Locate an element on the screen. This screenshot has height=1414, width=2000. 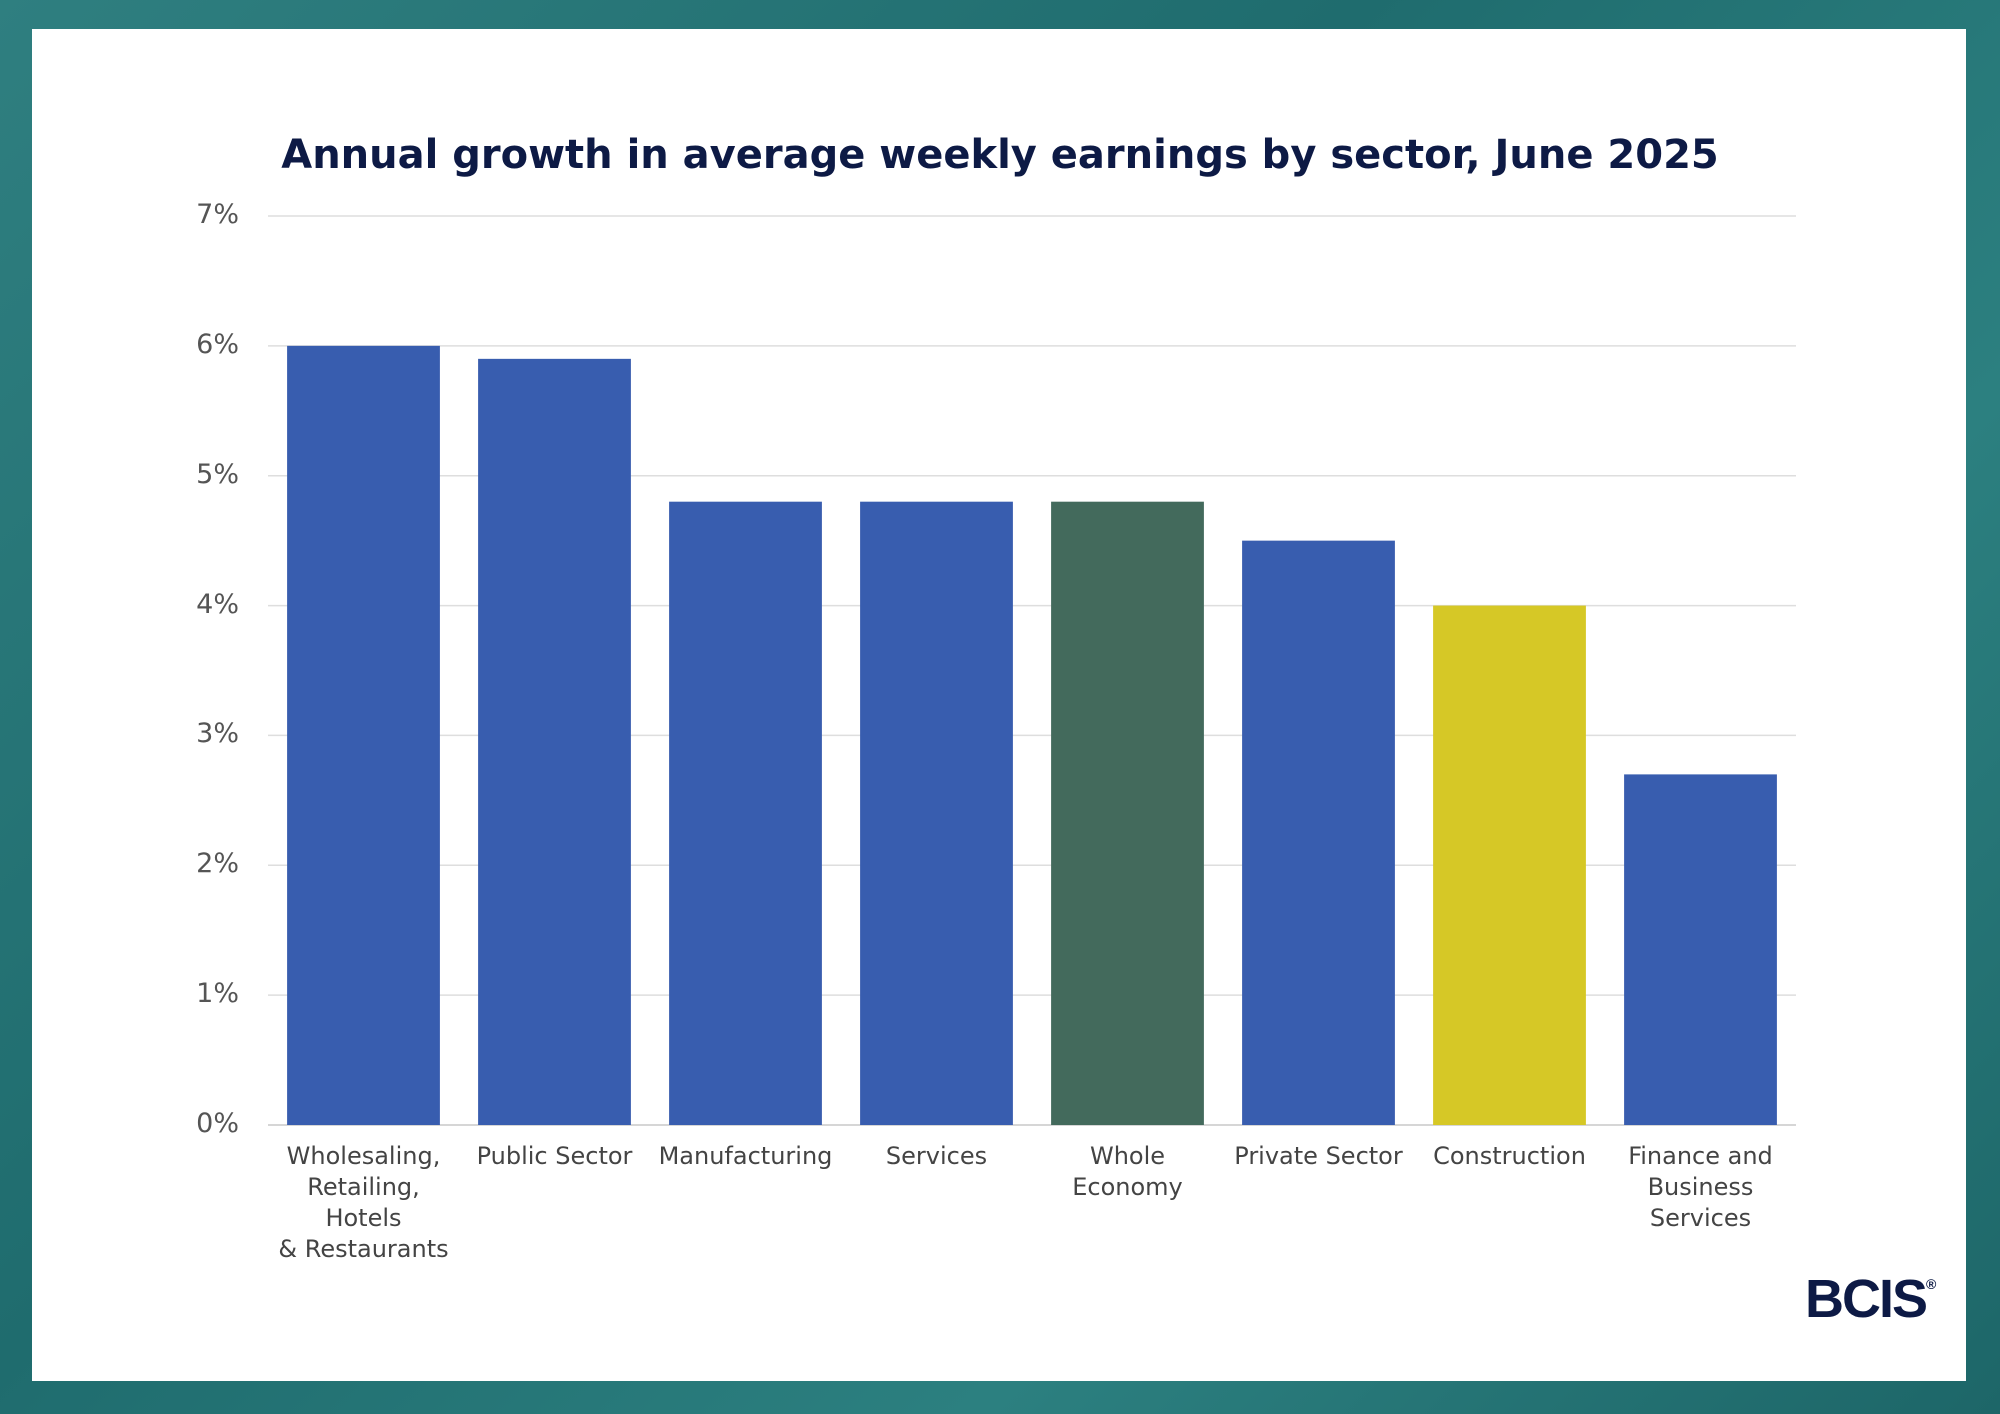
x-tick-label: Whole Economy is located at coordinates (1127, 1171).